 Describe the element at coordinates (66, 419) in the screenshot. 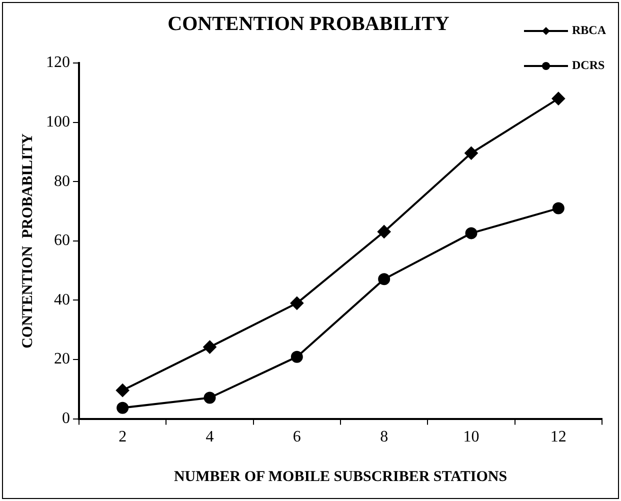

I see `y-tick-label: 0` at that location.